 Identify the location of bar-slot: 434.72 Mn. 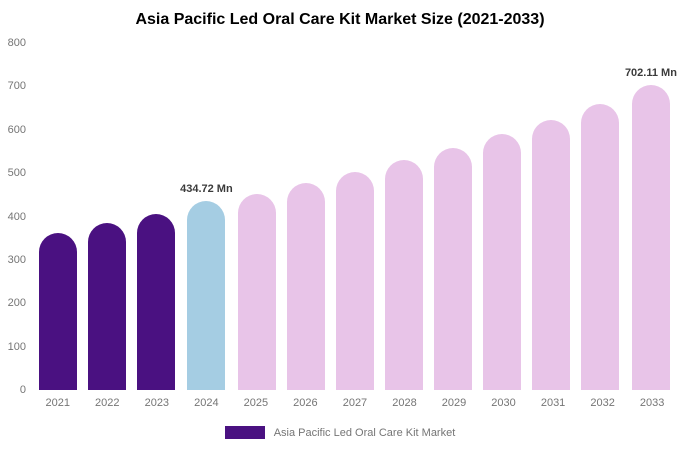
(206, 286).